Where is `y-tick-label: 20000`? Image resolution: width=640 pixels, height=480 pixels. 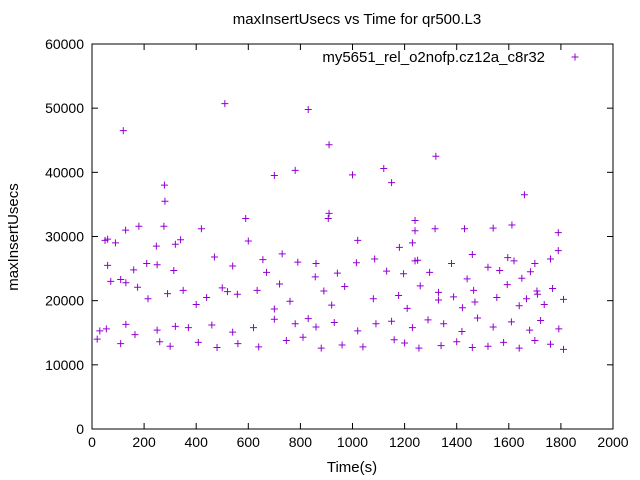 y-tick-label: 20000 is located at coordinates (64, 301).